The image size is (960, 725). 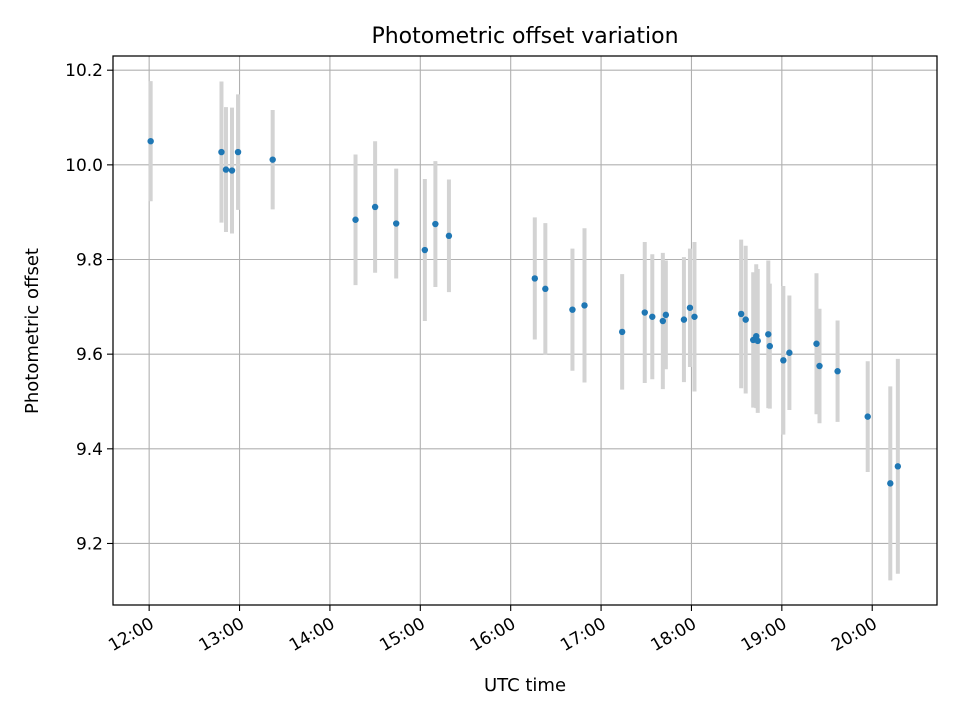 I want to click on x-tick-label: 15:00, so click(x=402, y=635).